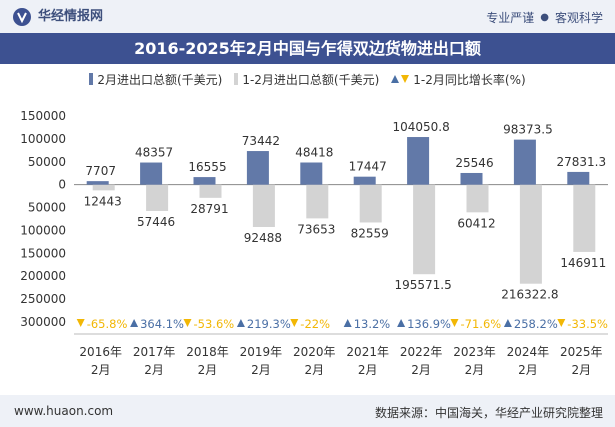 The height and width of the screenshot is (427, 615). I want to click on title-bar: 2016-2025年2月中国与乍得双边货物进出口额, so click(307, 48).